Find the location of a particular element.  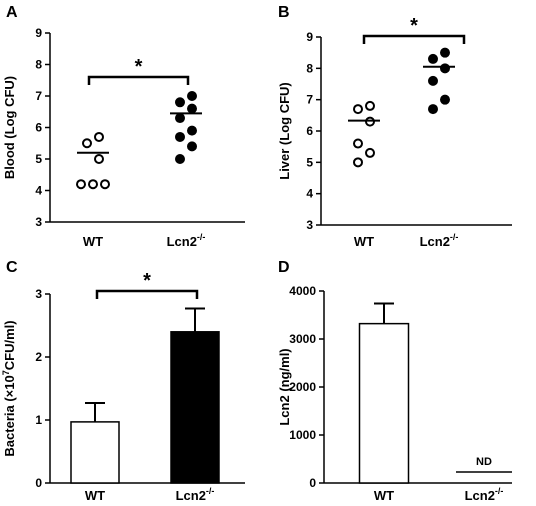

y-tick-label: 4000 is located at coordinates (302, 291).